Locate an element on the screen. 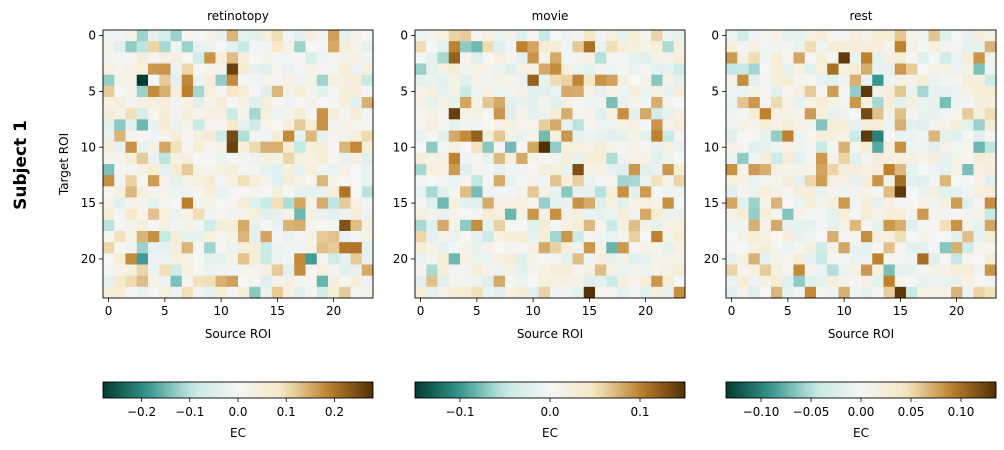  colorbar-retinotopy: −0.2 −0.1 0.0 0.1 0.2EC is located at coordinates (238, 410).